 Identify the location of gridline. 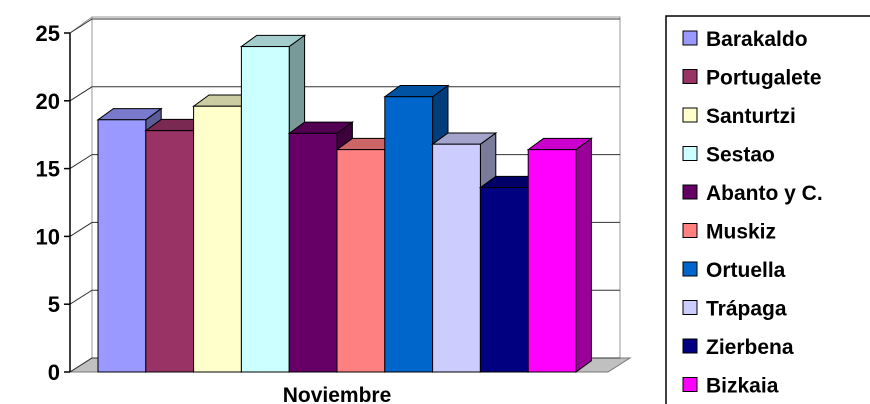
(344, 26).